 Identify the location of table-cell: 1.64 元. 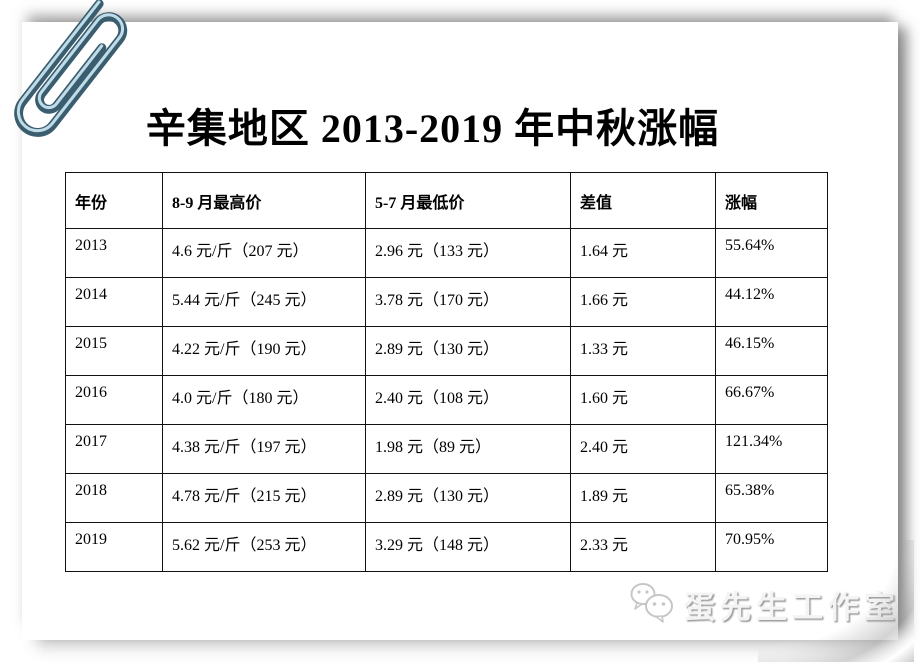
(643, 253).